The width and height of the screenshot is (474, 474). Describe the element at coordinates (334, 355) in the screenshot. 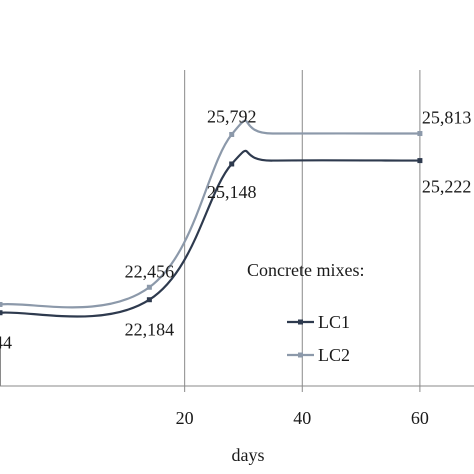

I see `legend-label: LC2` at that location.